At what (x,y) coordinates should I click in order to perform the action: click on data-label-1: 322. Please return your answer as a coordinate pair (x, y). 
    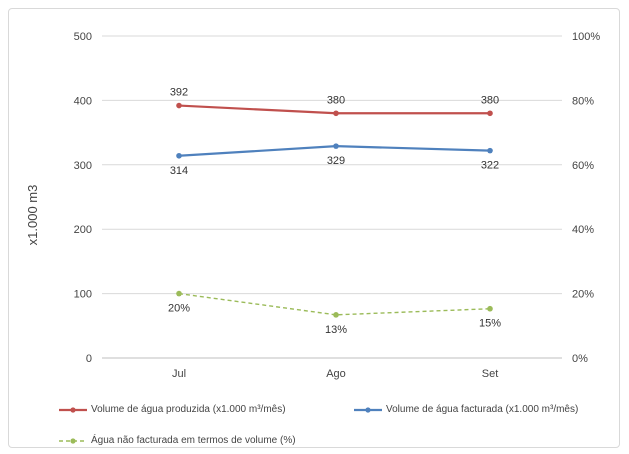
    Looking at the image, I should click on (490, 166).